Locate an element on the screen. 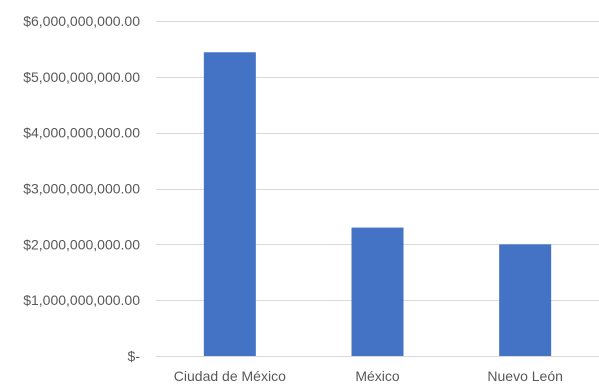 The width and height of the screenshot is (599, 386). x-category-label: Ciudad de México is located at coordinates (230, 376).